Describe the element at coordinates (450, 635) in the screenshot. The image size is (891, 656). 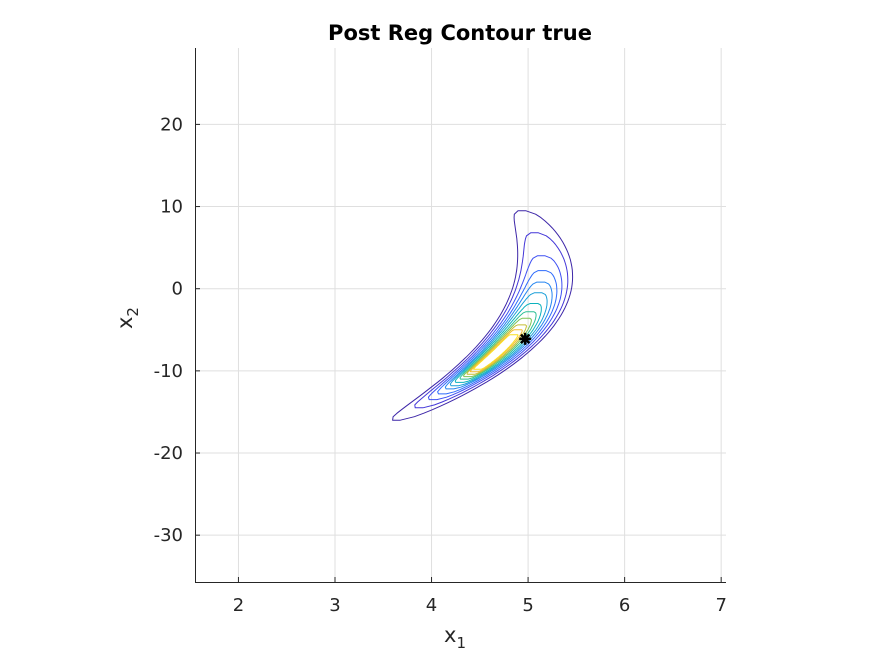
I see `x-axis-label-main: x` at that location.